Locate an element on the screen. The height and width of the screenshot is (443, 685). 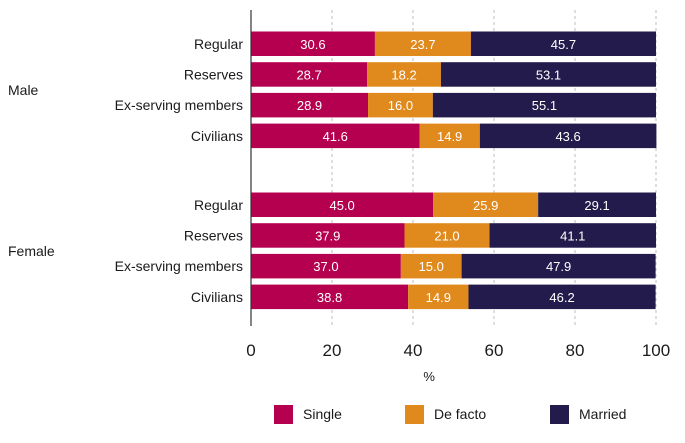
data-label: 29.1 is located at coordinates (596, 205).